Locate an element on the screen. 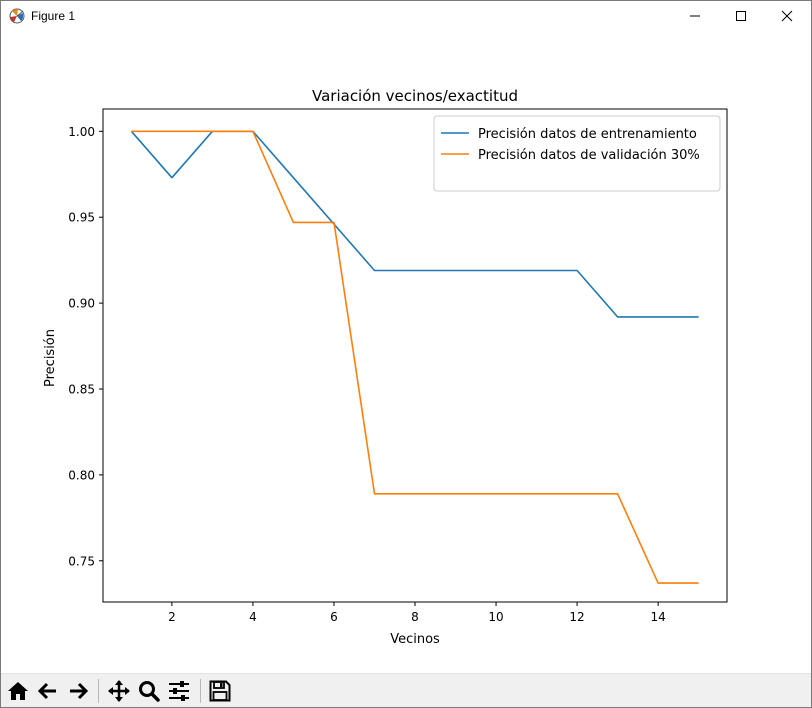  minimize-button is located at coordinates (695, 16).